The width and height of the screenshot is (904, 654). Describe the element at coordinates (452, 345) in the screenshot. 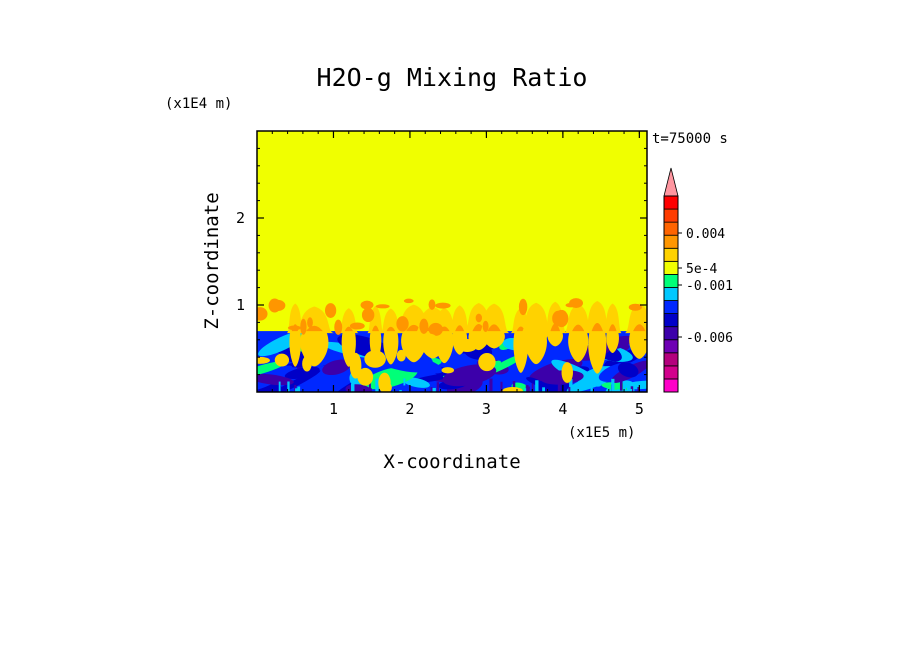

I see `mixing-ratio-field` at that location.